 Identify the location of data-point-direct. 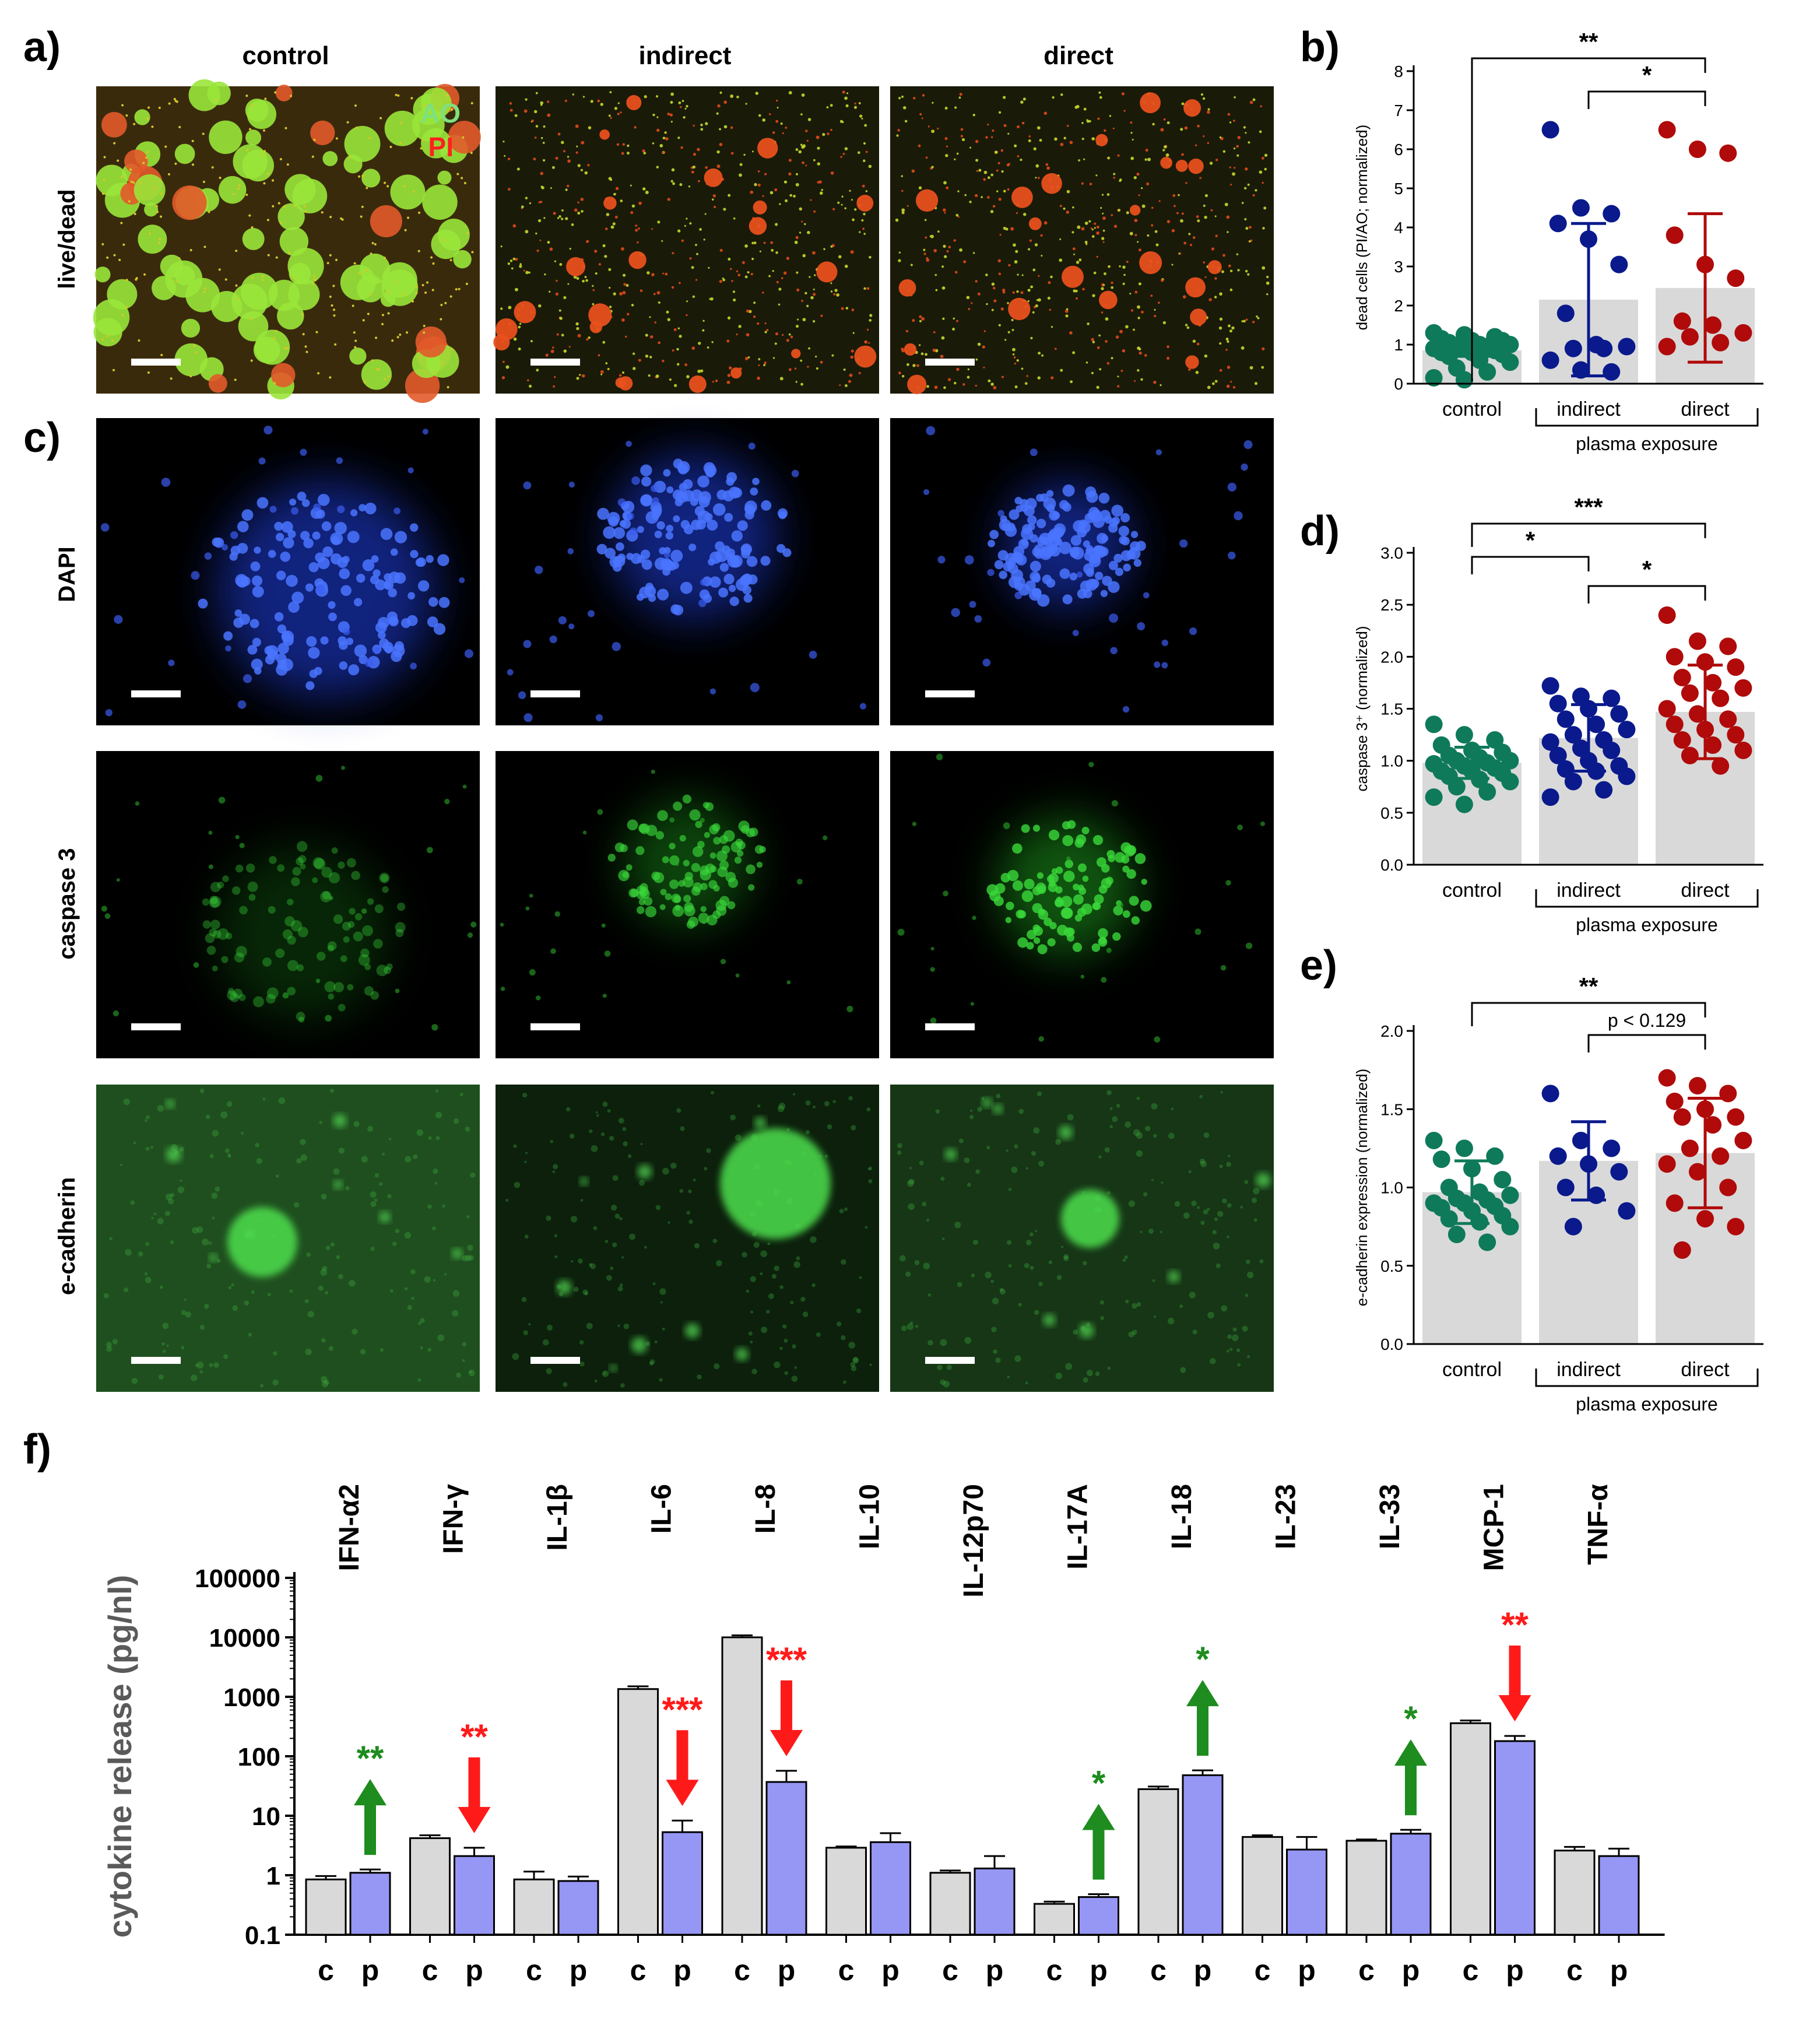
(1697, 714).